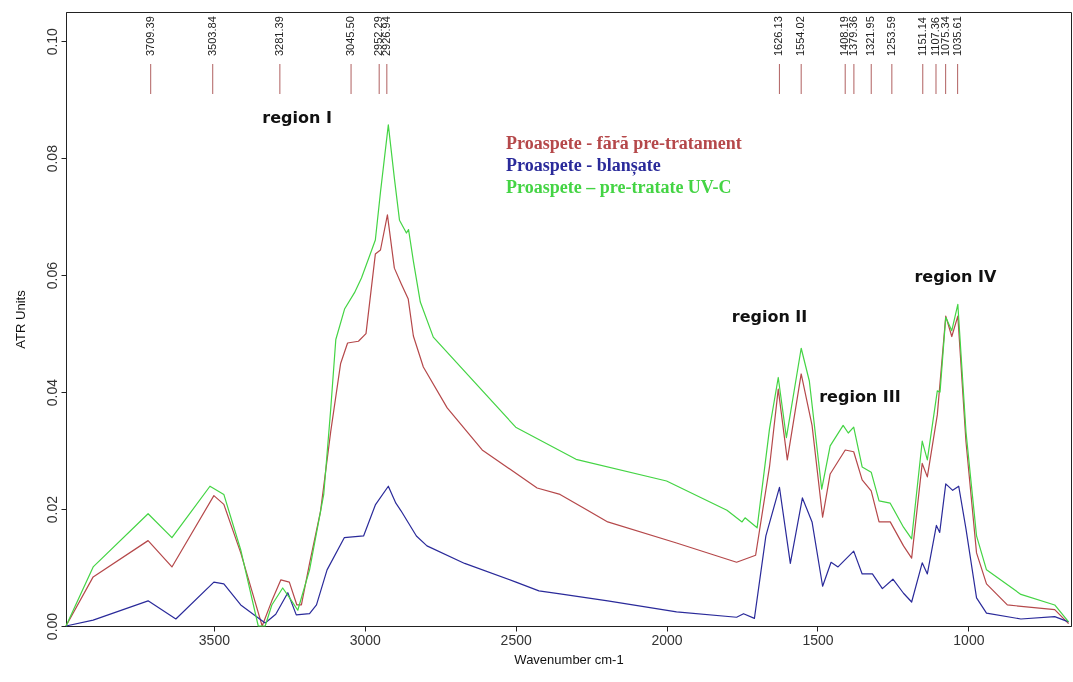 This screenshot has height=682, width=1073. Describe the element at coordinates (583, 165) in the screenshot. I see `text: Proaspete - blanșate` at that location.